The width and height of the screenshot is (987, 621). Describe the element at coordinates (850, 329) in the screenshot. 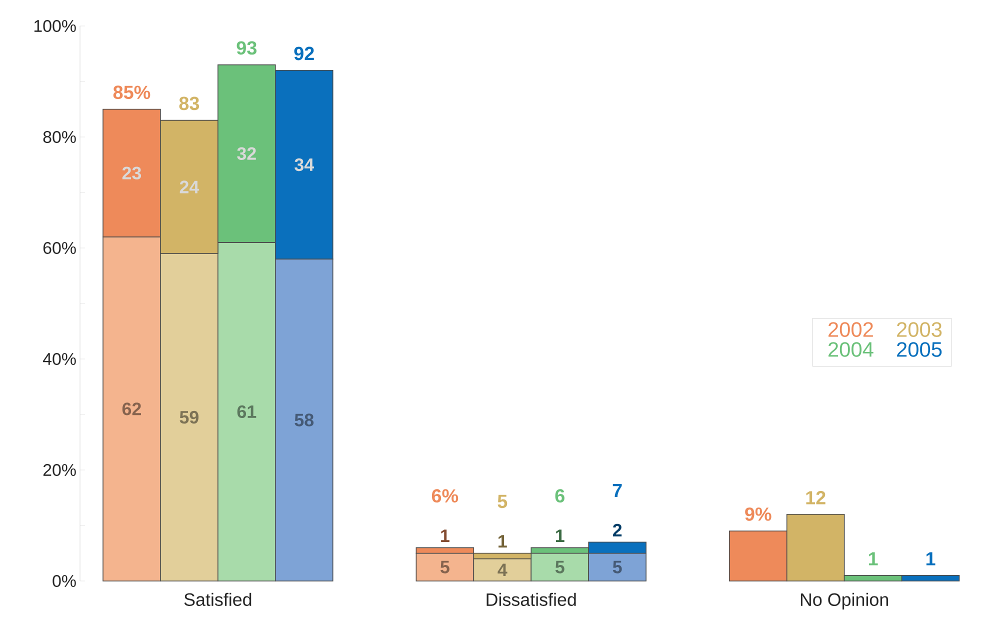

I see `text: 2002` at that location.